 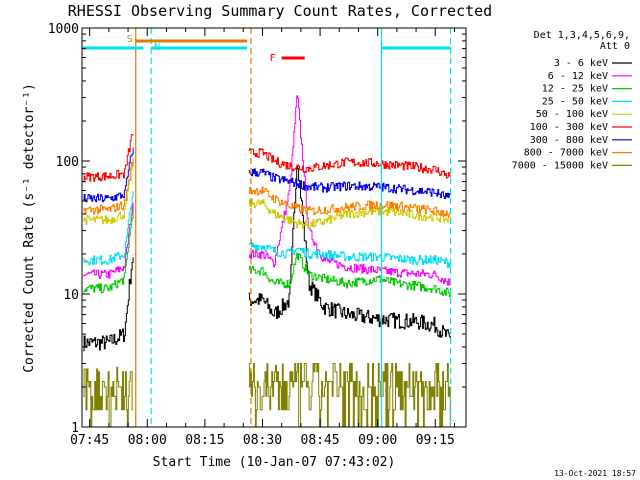 What do you see at coordinates (569, 127) in the screenshot?
I see `legend-label: 100 - 300 keV` at bounding box center [569, 127].